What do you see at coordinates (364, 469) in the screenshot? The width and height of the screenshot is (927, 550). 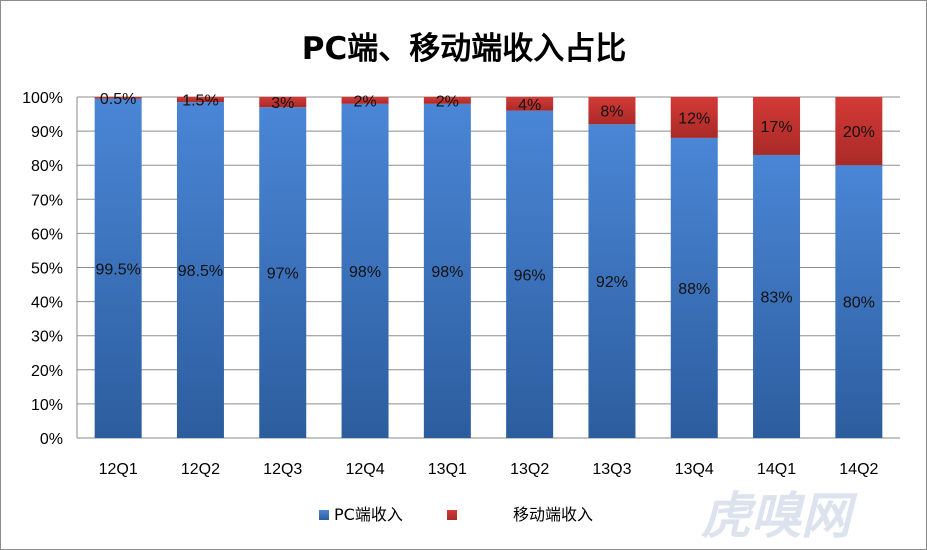 I see `x-tick-label: 12Q4` at bounding box center [364, 469].